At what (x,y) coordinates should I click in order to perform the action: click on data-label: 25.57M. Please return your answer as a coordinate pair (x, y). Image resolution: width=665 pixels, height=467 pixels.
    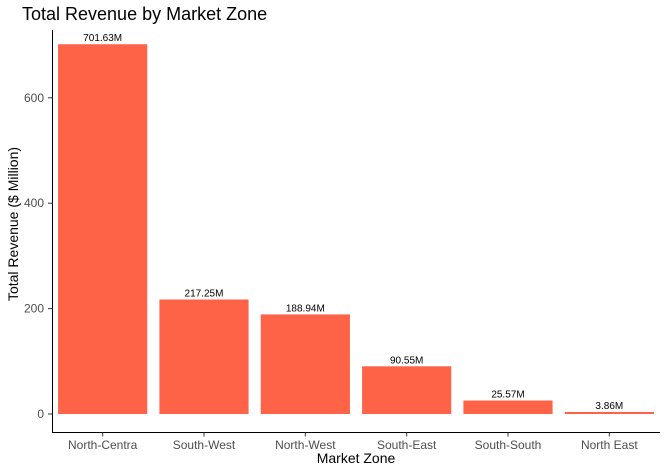
    Looking at the image, I should click on (507, 395).